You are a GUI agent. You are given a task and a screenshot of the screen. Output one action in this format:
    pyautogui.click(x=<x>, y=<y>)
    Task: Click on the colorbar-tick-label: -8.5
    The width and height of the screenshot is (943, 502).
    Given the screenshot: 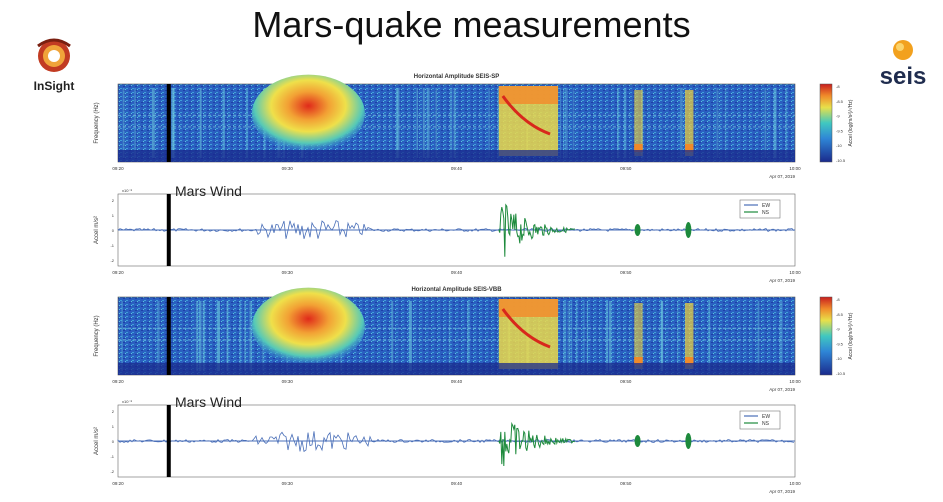 What is the action you would take?
    pyautogui.click(x=840, y=101)
    